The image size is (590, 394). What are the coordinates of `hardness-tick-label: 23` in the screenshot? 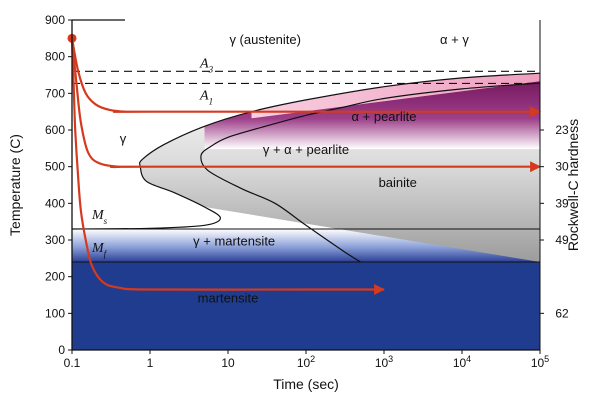 It's located at (562, 130).